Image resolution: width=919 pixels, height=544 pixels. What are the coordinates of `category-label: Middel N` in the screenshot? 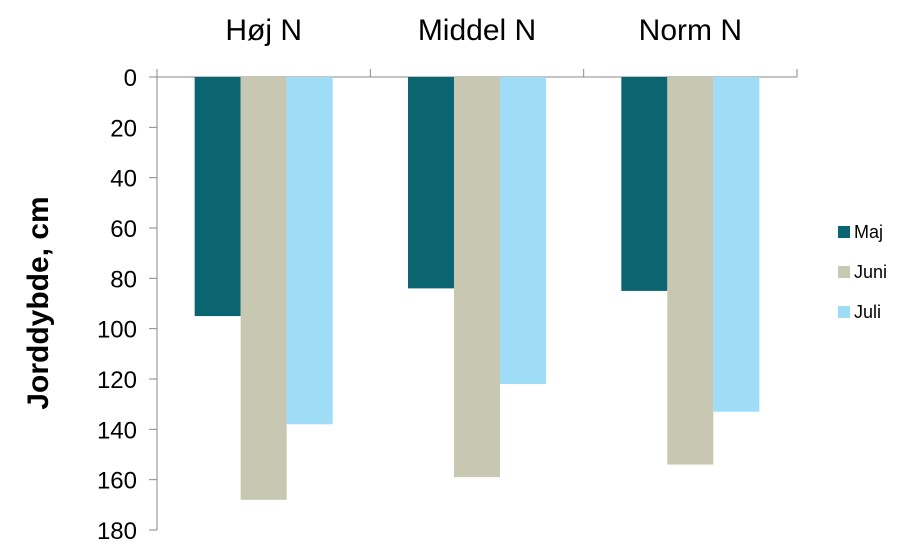 It's located at (477, 30).